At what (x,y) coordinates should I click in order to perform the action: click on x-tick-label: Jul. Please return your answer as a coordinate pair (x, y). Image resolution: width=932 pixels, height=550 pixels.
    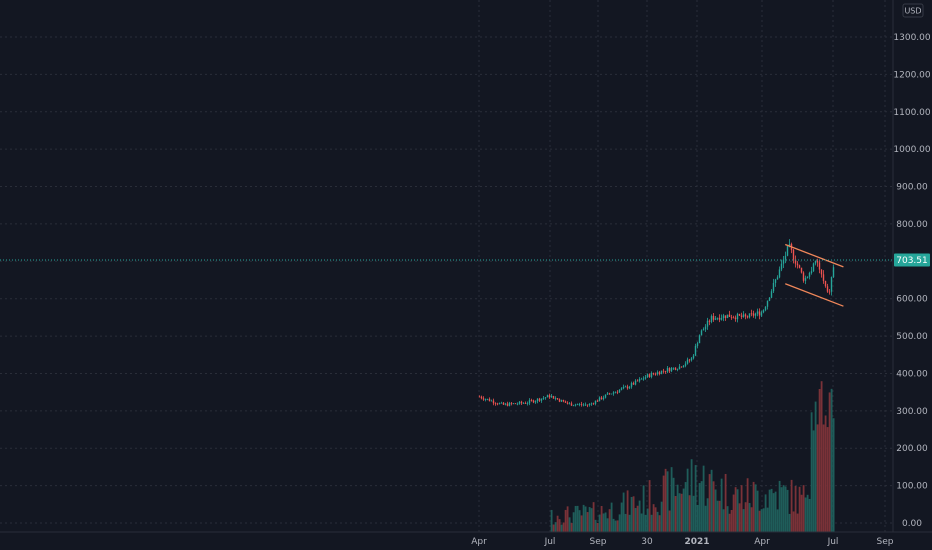
    Looking at the image, I should click on (550, 542).